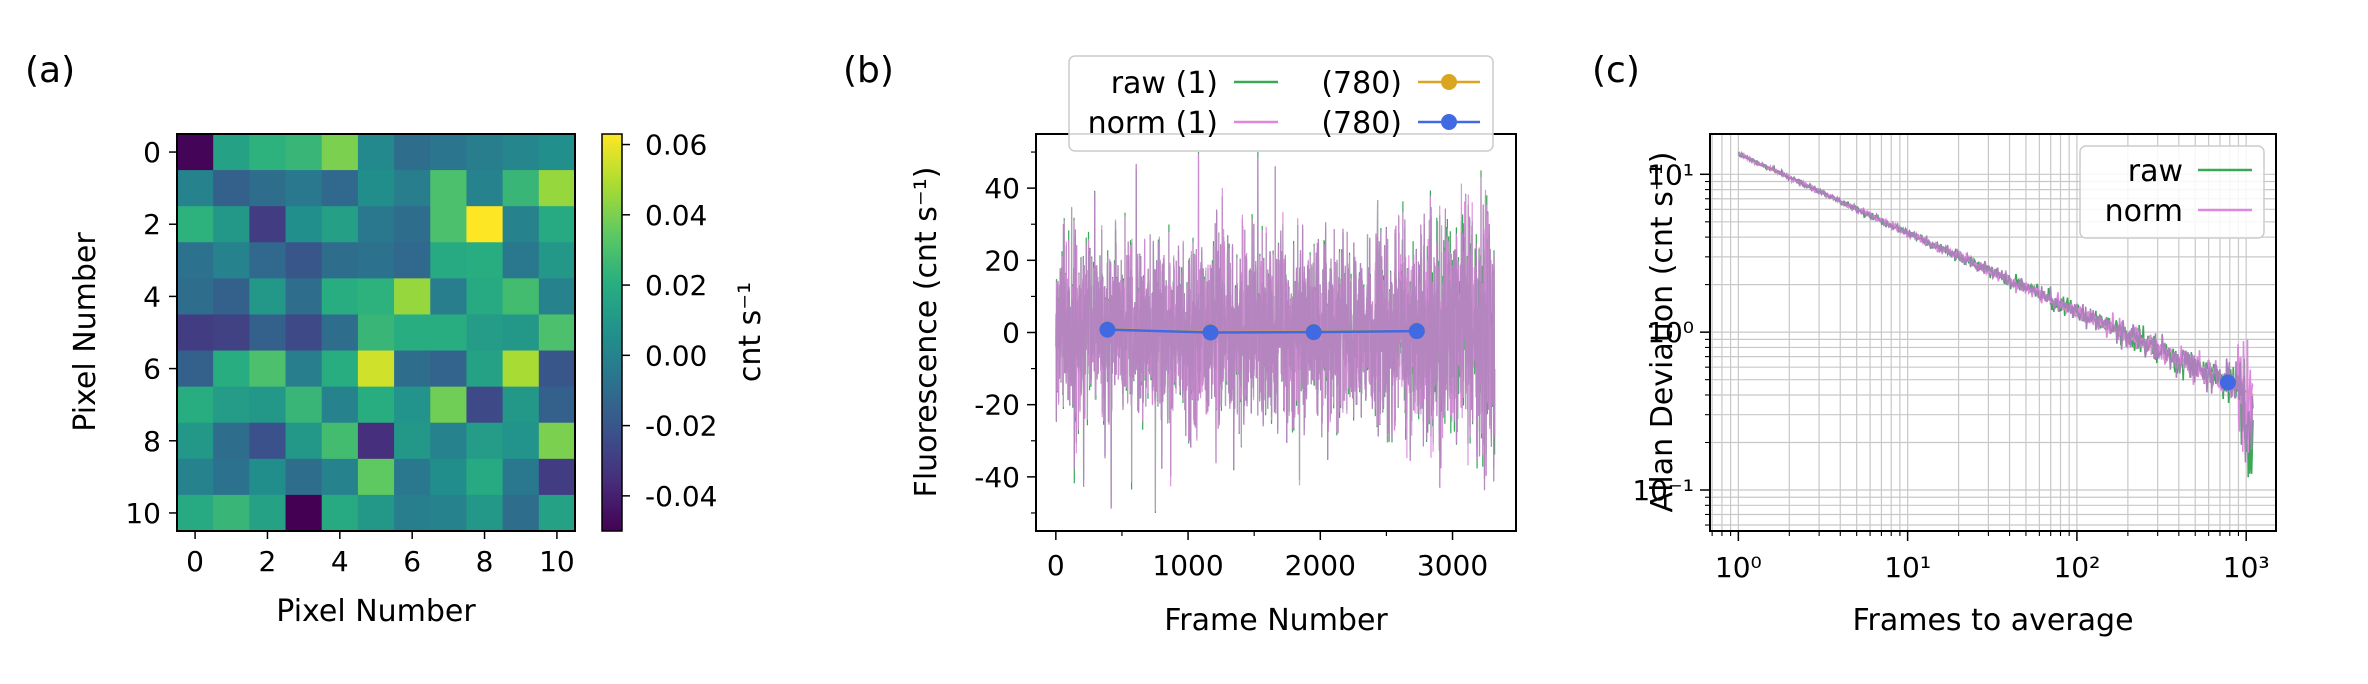 This screenshot has height=684, width=2368. I want to click on heatmap-axes: 0 2 4 6 8 10 0 2 4 6 8 10, so click(349, 357).